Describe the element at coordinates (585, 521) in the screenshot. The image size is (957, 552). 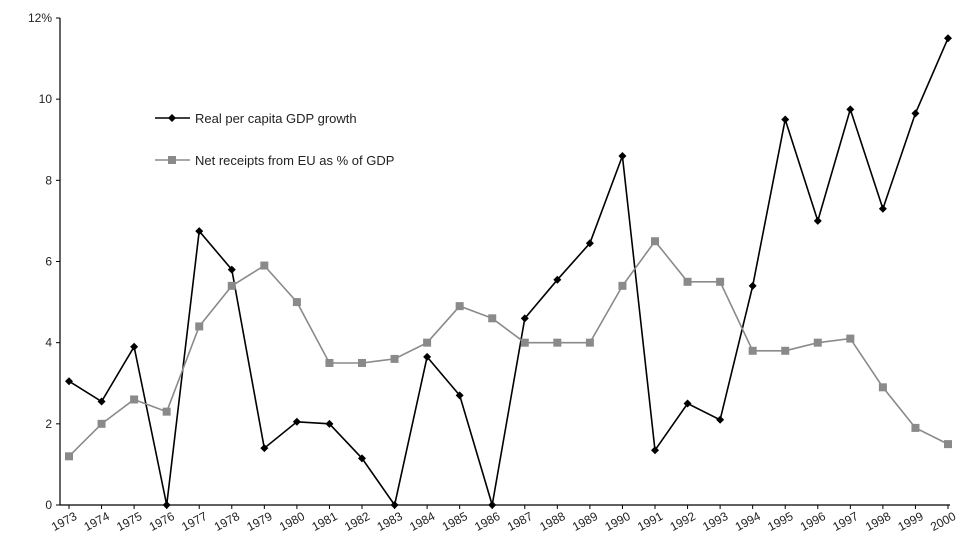
I see `x-tick-label: 1989` at that location.